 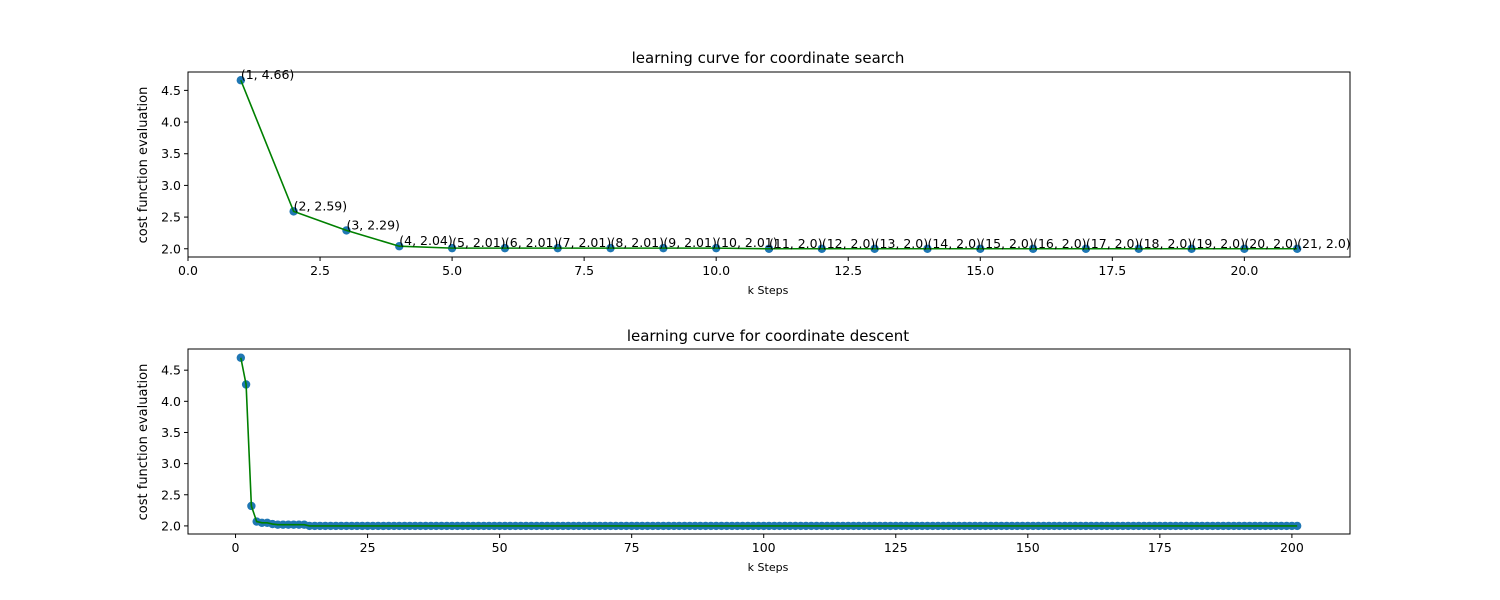 I want to click on x-tick-label: 100, so click(x=764, y=547).